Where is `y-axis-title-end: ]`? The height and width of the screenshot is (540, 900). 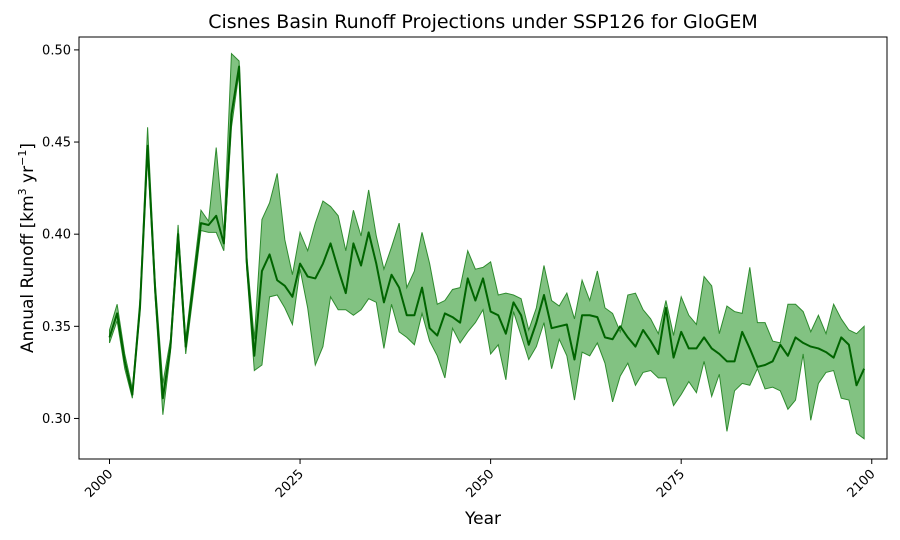 y-axis-title-end: ] is located at coordinates (28, 146).